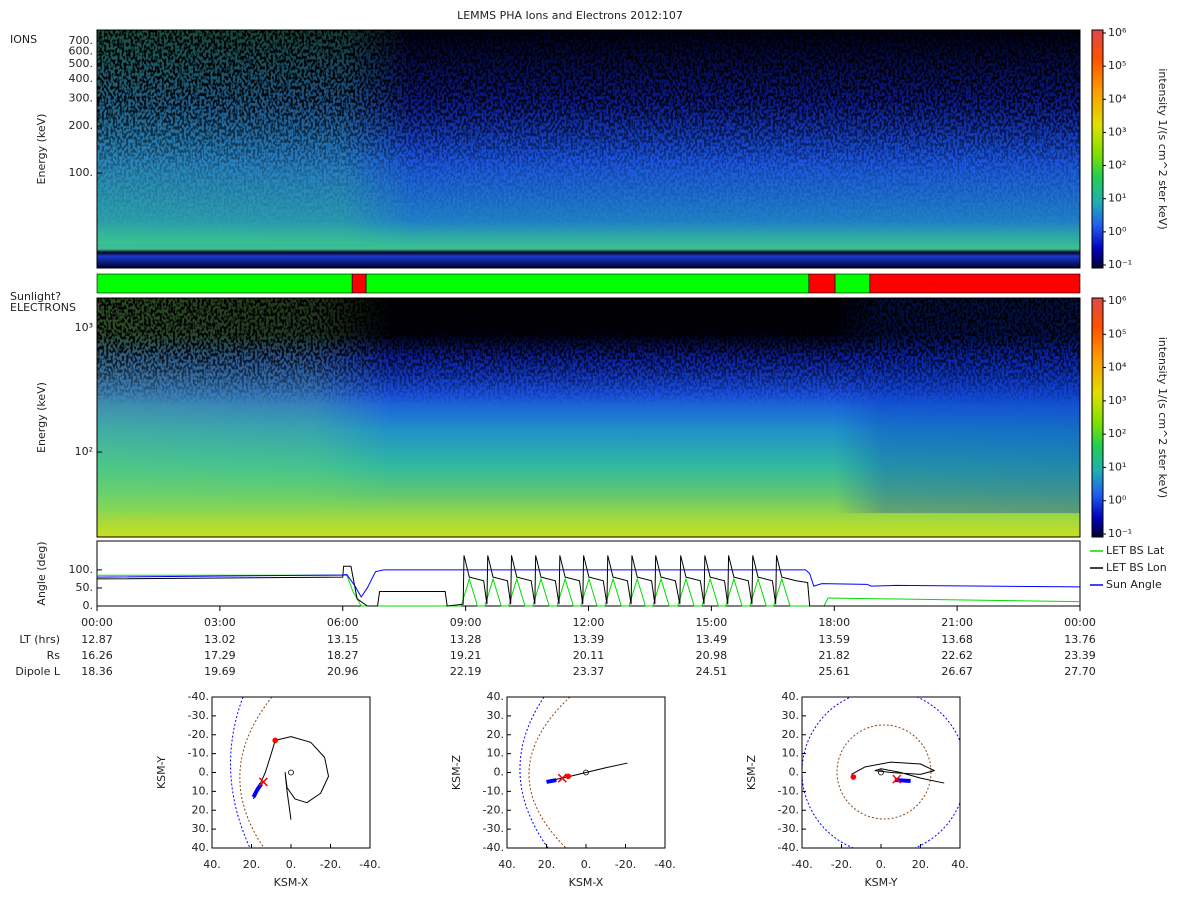  What do you see at coordinates (466, 671) in the screenshot?
I see `ephemeris-value: 22.19` at bounding box center [466, 671].